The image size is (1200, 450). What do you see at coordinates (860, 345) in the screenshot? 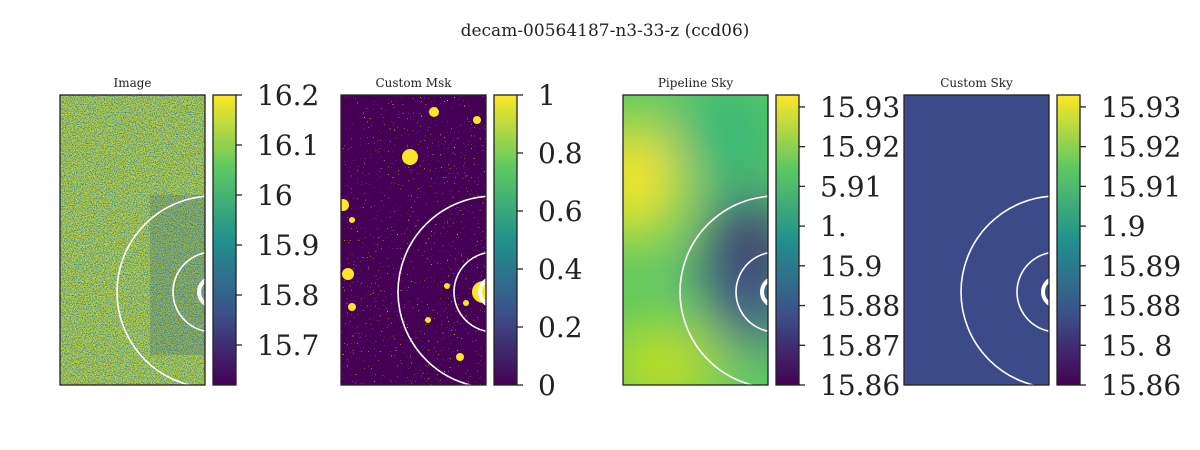
I see `colorbar-tick-label: 15.87` at bounding box center [860, 345].